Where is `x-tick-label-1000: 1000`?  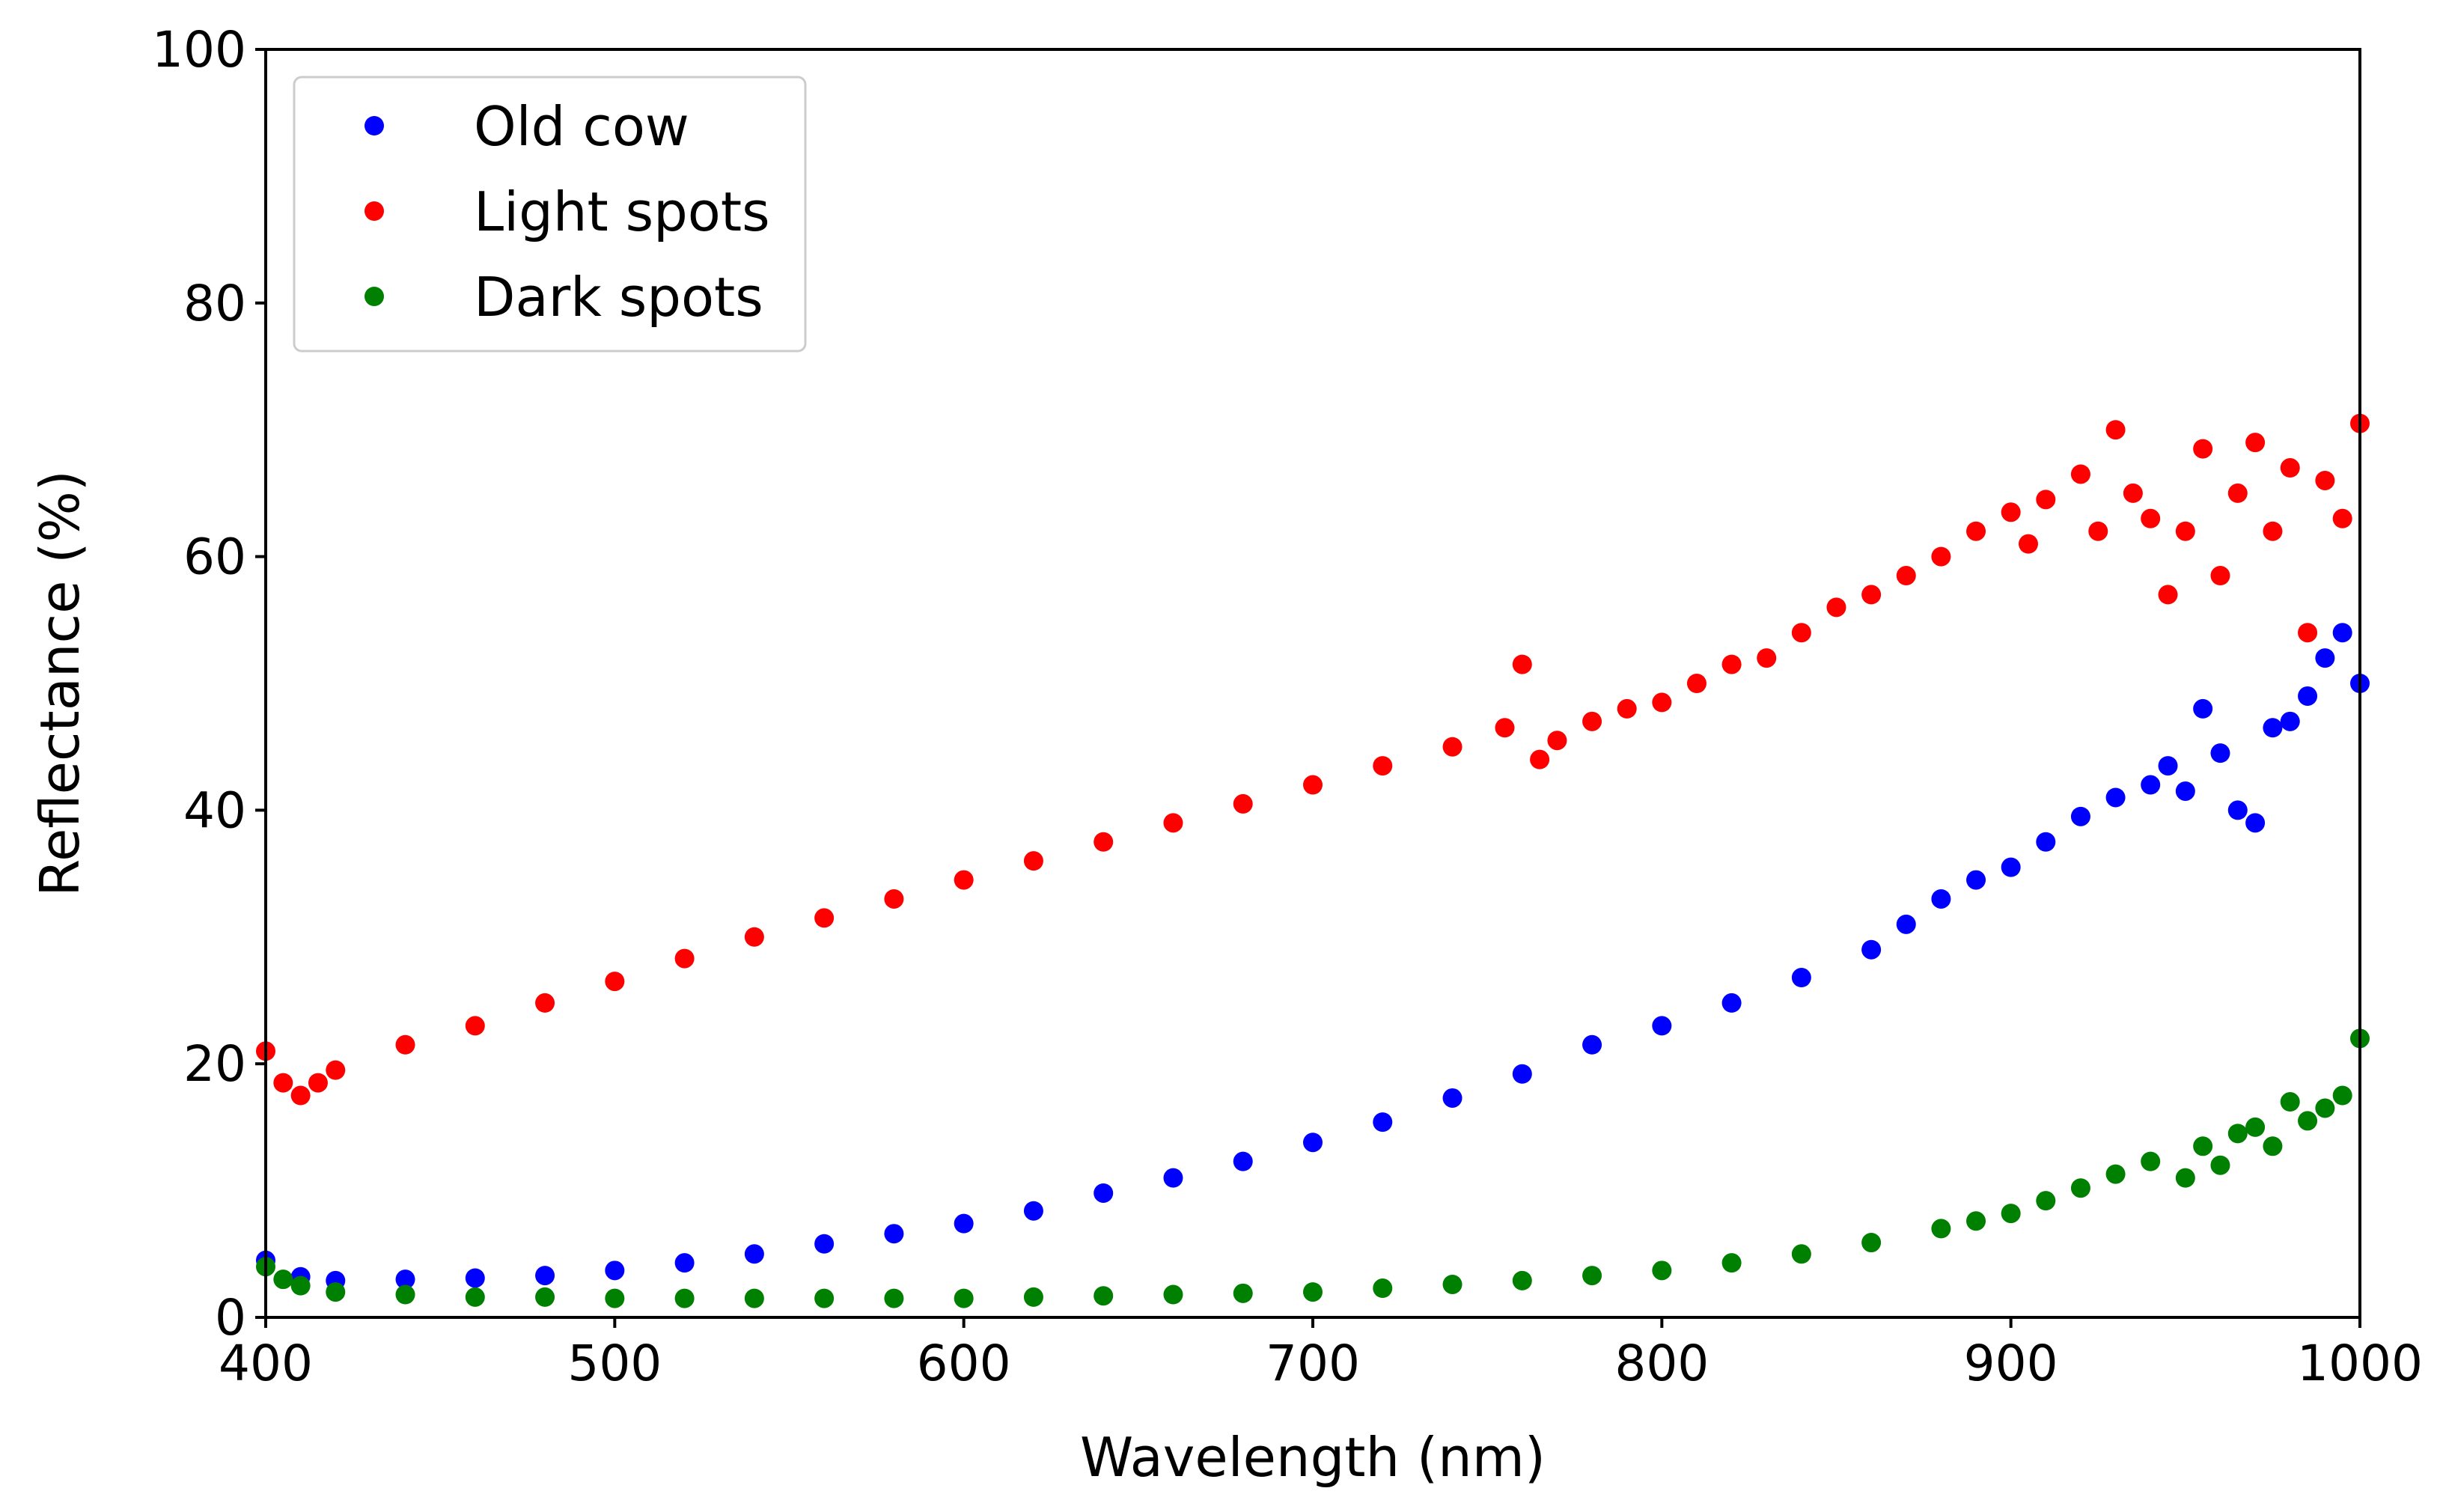 x-tick-label-1000: 1000 is located at coordinates (2360, 1363).